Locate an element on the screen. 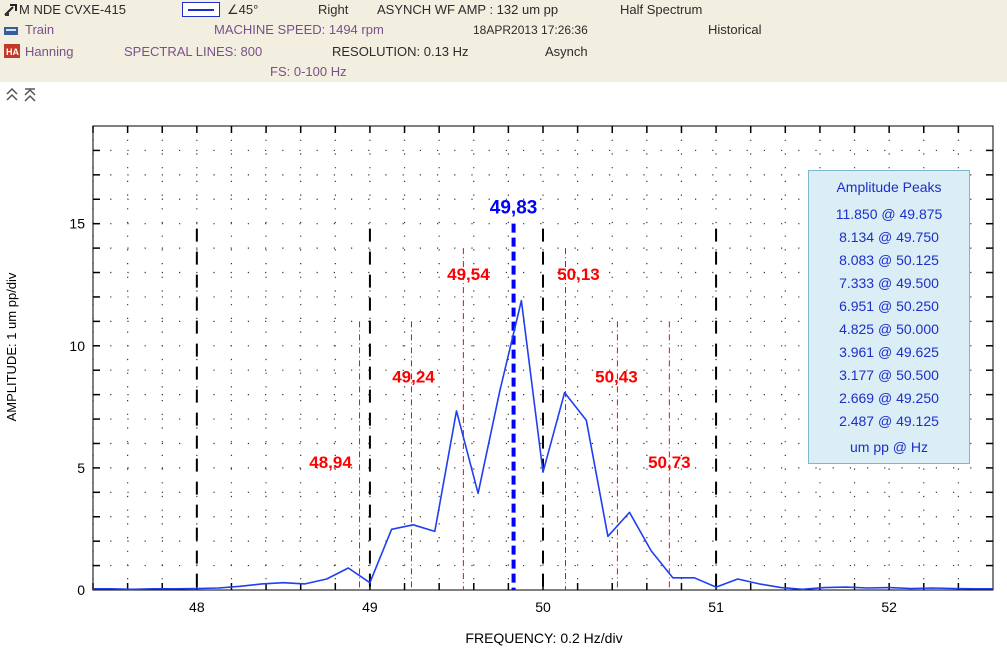 The width and height of the screenshot is (1007, 653). spectral-lines: SPECTRAL LINES: 800 is located at coordinates (193, 51).